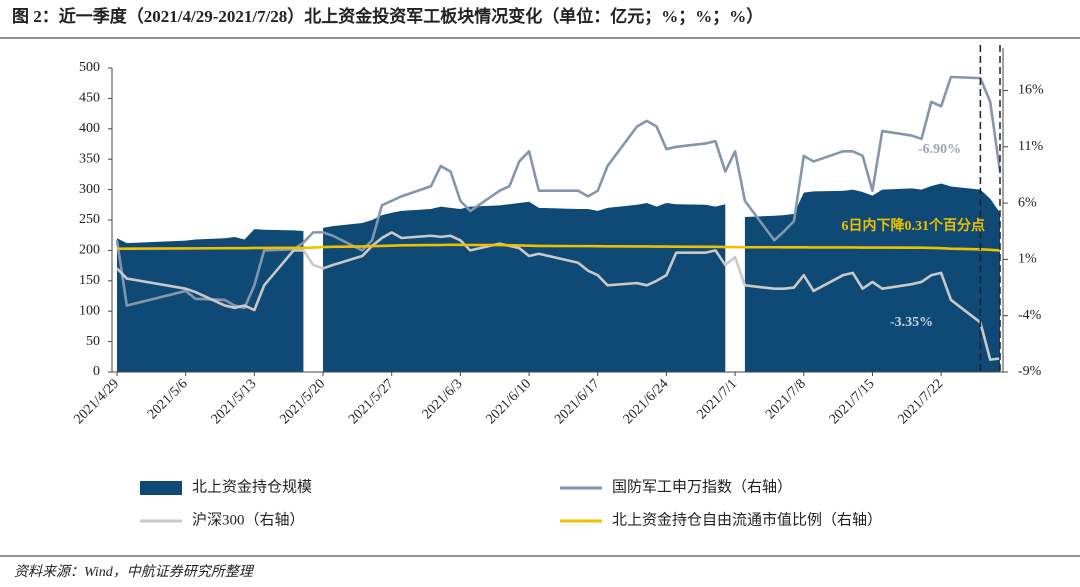 This screenshot has height=587, width=1080. What do you see at coordinates (93, 341) in the screenshot?
I see `y-tick-label: 50` at bounding box center [93, 341].